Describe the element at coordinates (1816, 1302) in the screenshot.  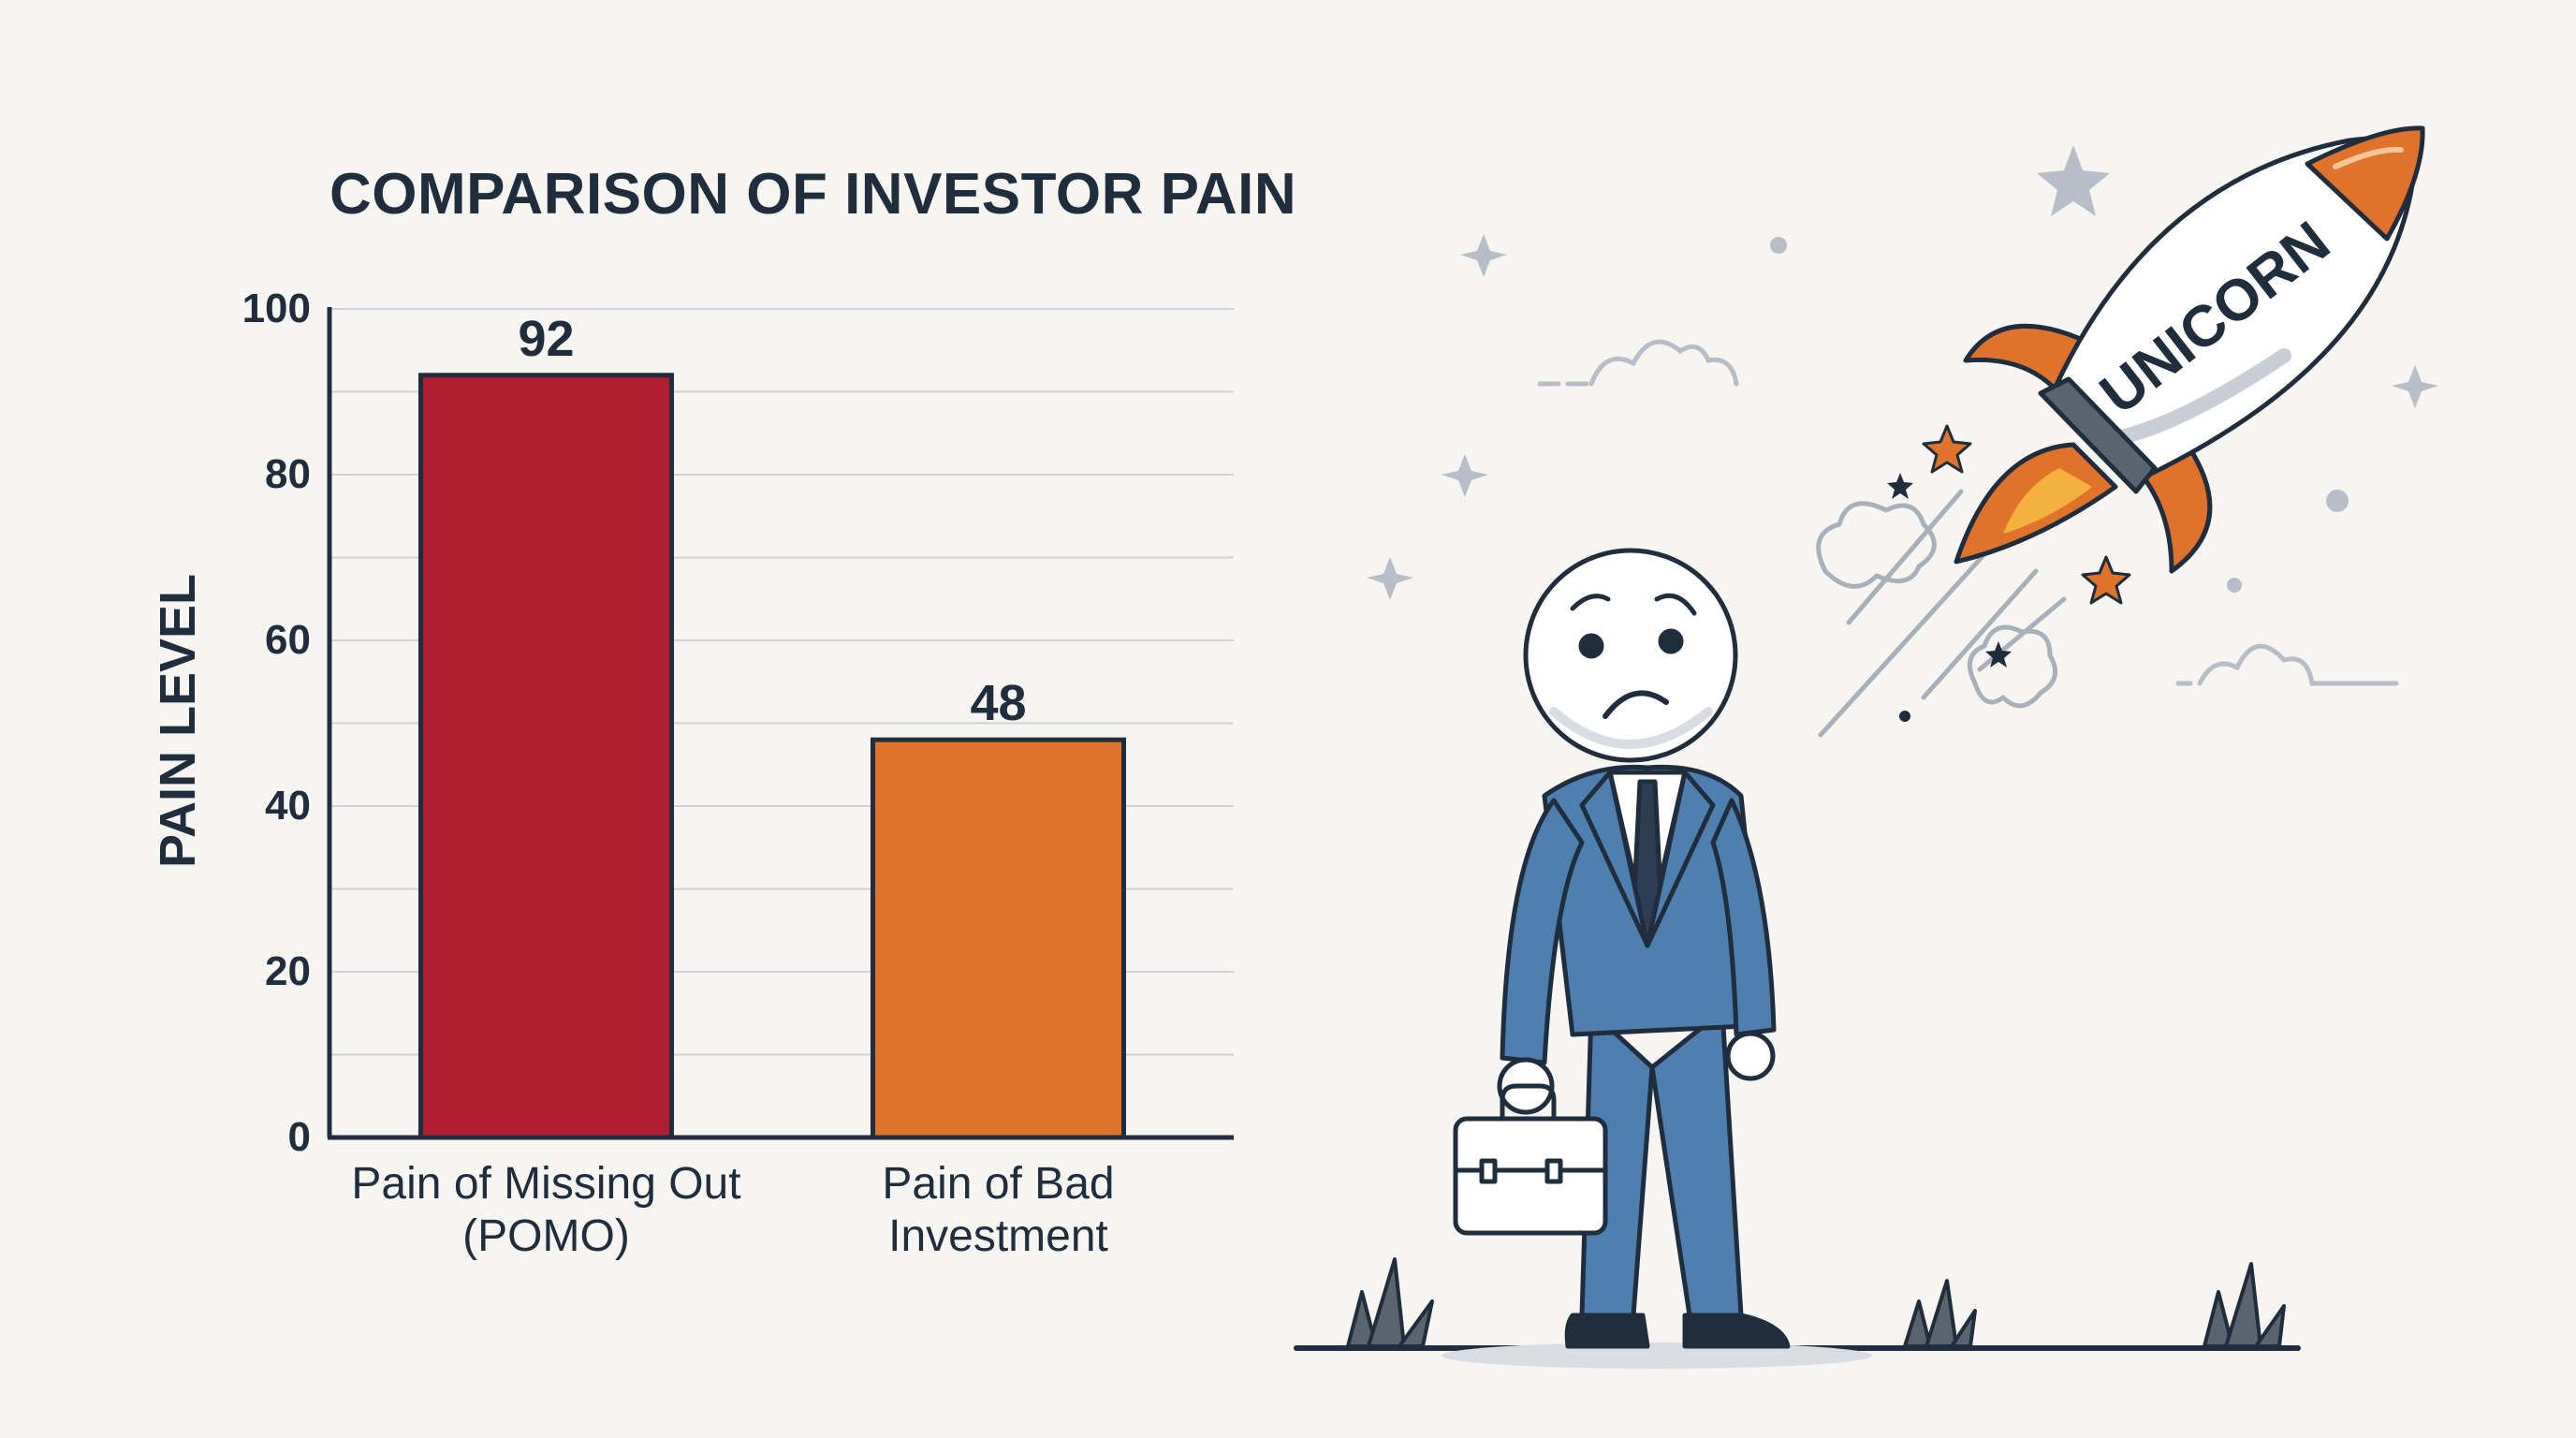
I see `grass-icon` at that location.